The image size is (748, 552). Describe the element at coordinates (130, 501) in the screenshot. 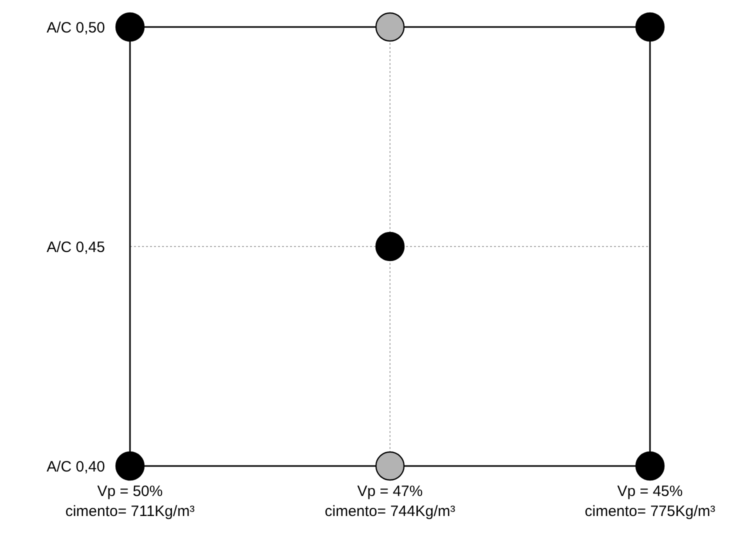

I see `x-tick-label: Vp = 50% cimento= 711Kg/m³` at that location.